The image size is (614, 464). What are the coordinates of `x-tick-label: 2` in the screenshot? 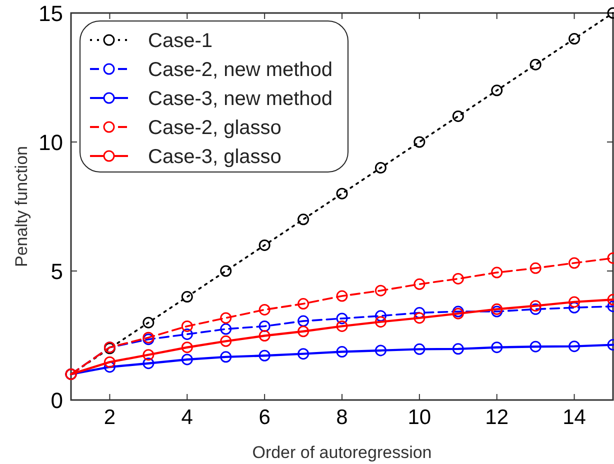 It's located at (110, 417).